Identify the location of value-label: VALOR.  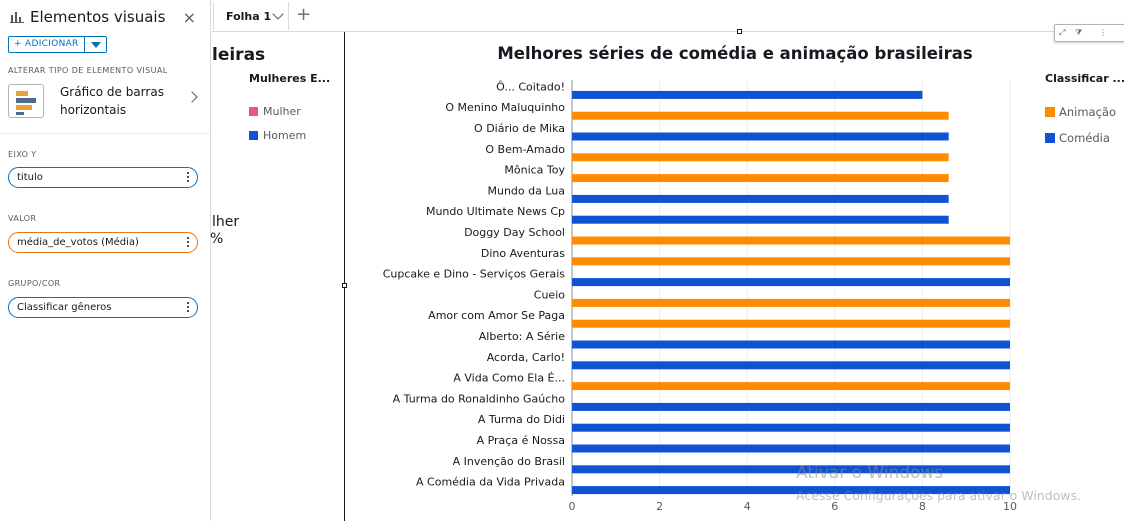
(22, 218).